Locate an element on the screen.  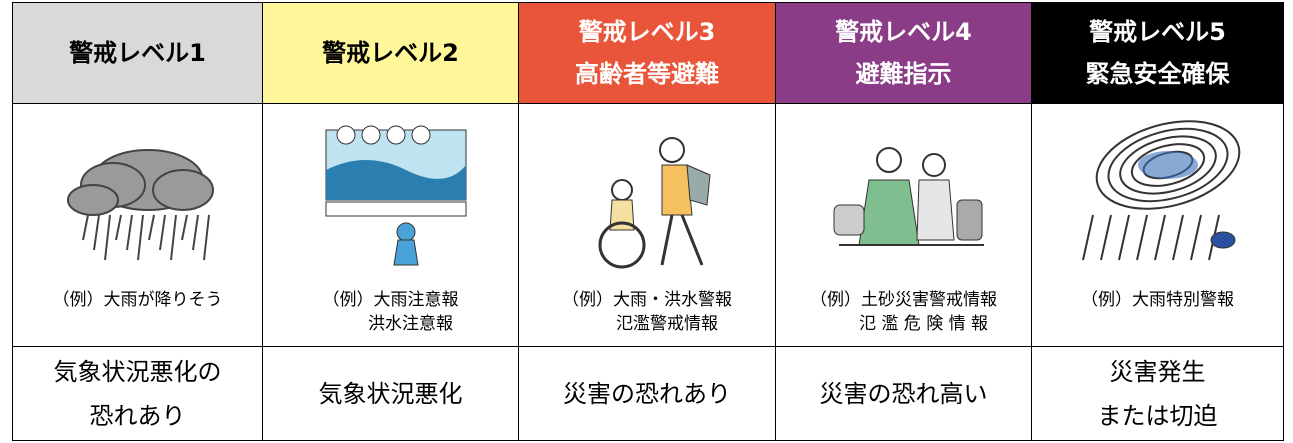
example-line: （例）大雨注意報 is located at coordinates (390, 300).